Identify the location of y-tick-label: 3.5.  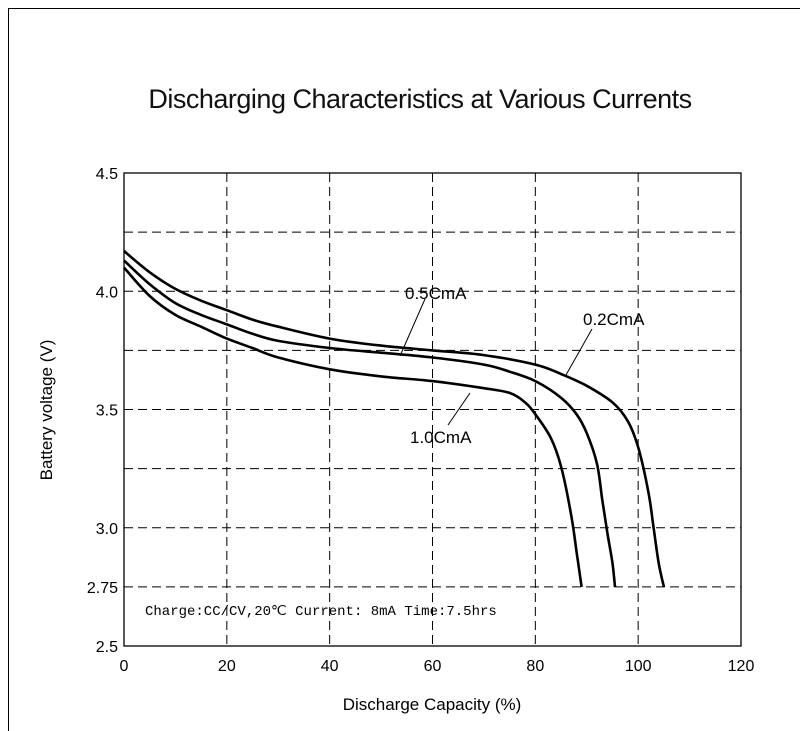
(107, 411).